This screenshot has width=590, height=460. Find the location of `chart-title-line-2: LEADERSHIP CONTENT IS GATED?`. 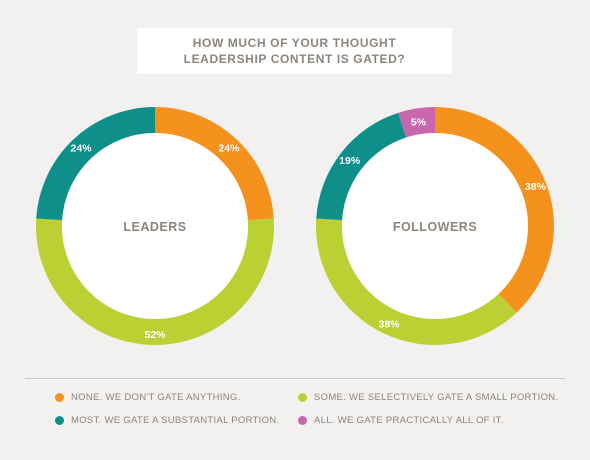

chart-title-line-2: LEADERSHIP CONTENT IS GATED? is located at coordinates (294, 59).